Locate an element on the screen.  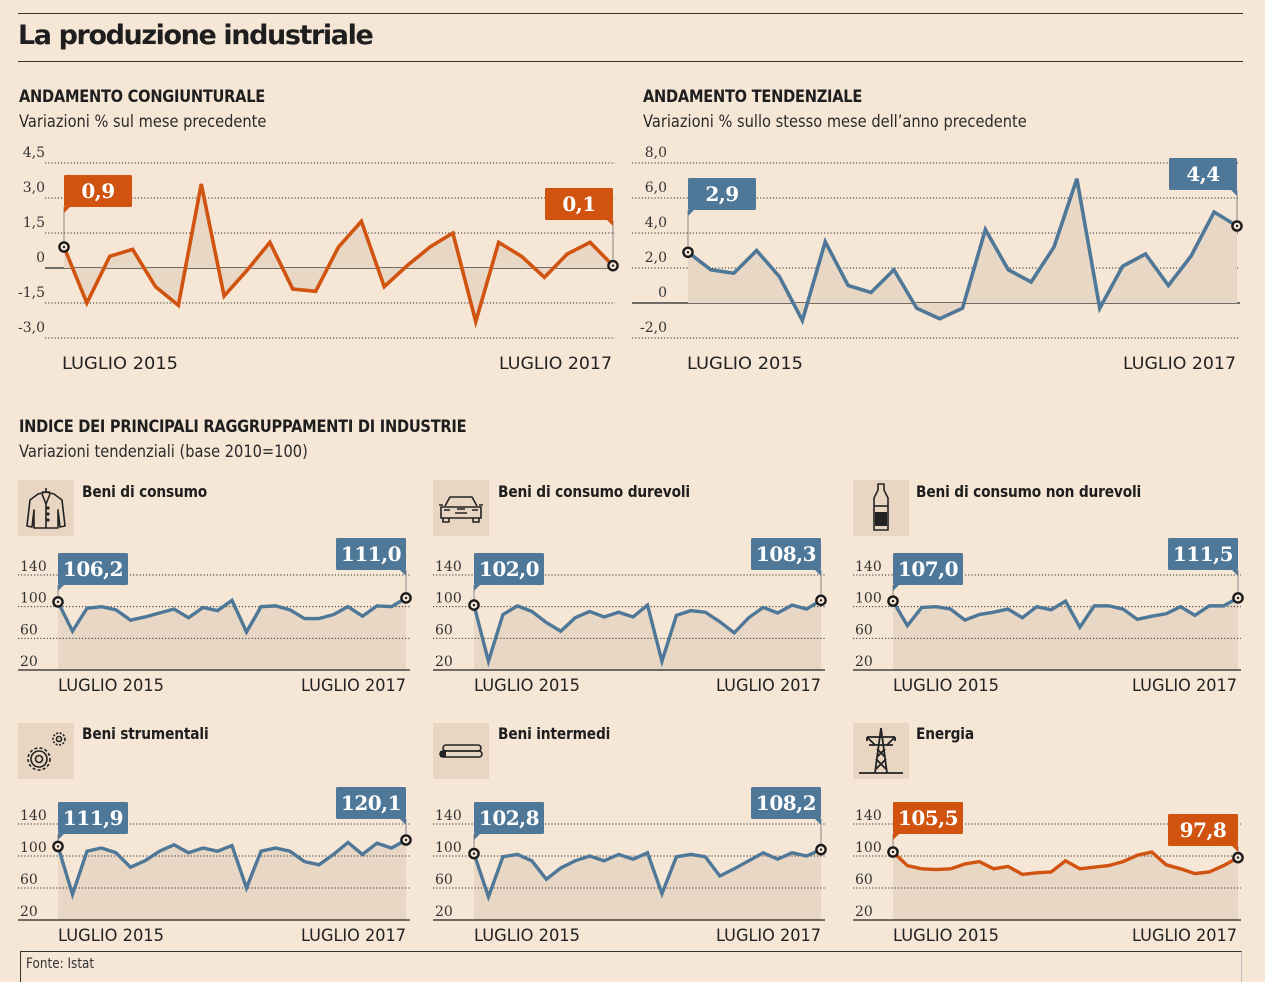
section-title-congiunturale: ANDAMENTO CONGIUNTURALE is located at coordinates (142, 97).